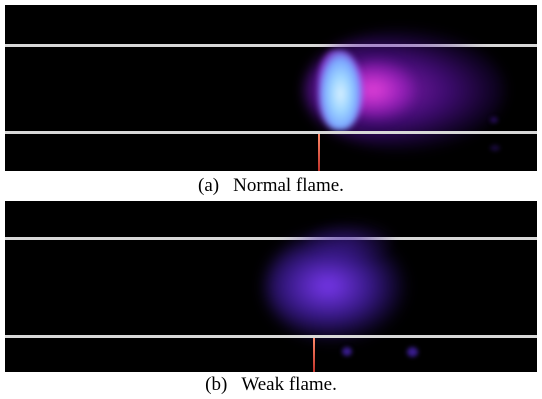 The width and height of the screenshot is (542, 399). What do you see at coordinates (288, 185) in the screenshot?
I see `caption-text: Normal flame.` at bounding box center [288, 185].